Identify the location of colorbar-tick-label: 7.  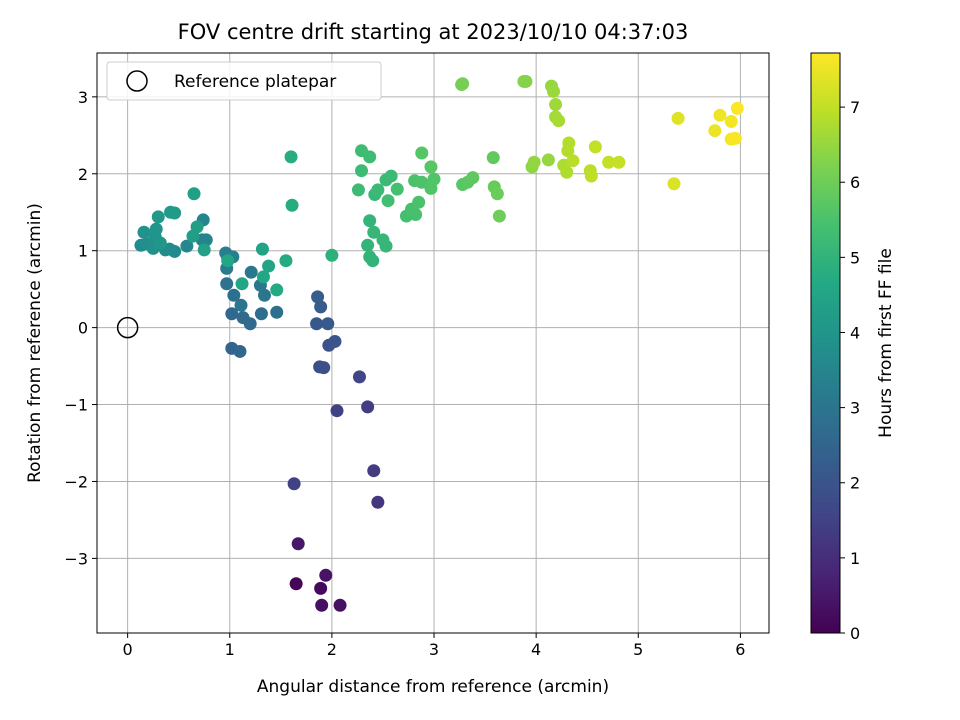
(855, 107).